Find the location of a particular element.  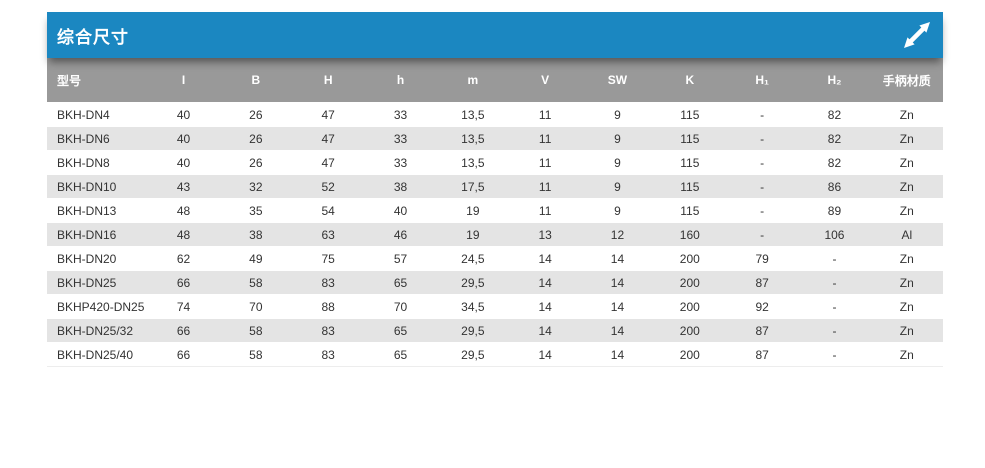

value-cell: 12 is located at coordinates (617, 234).